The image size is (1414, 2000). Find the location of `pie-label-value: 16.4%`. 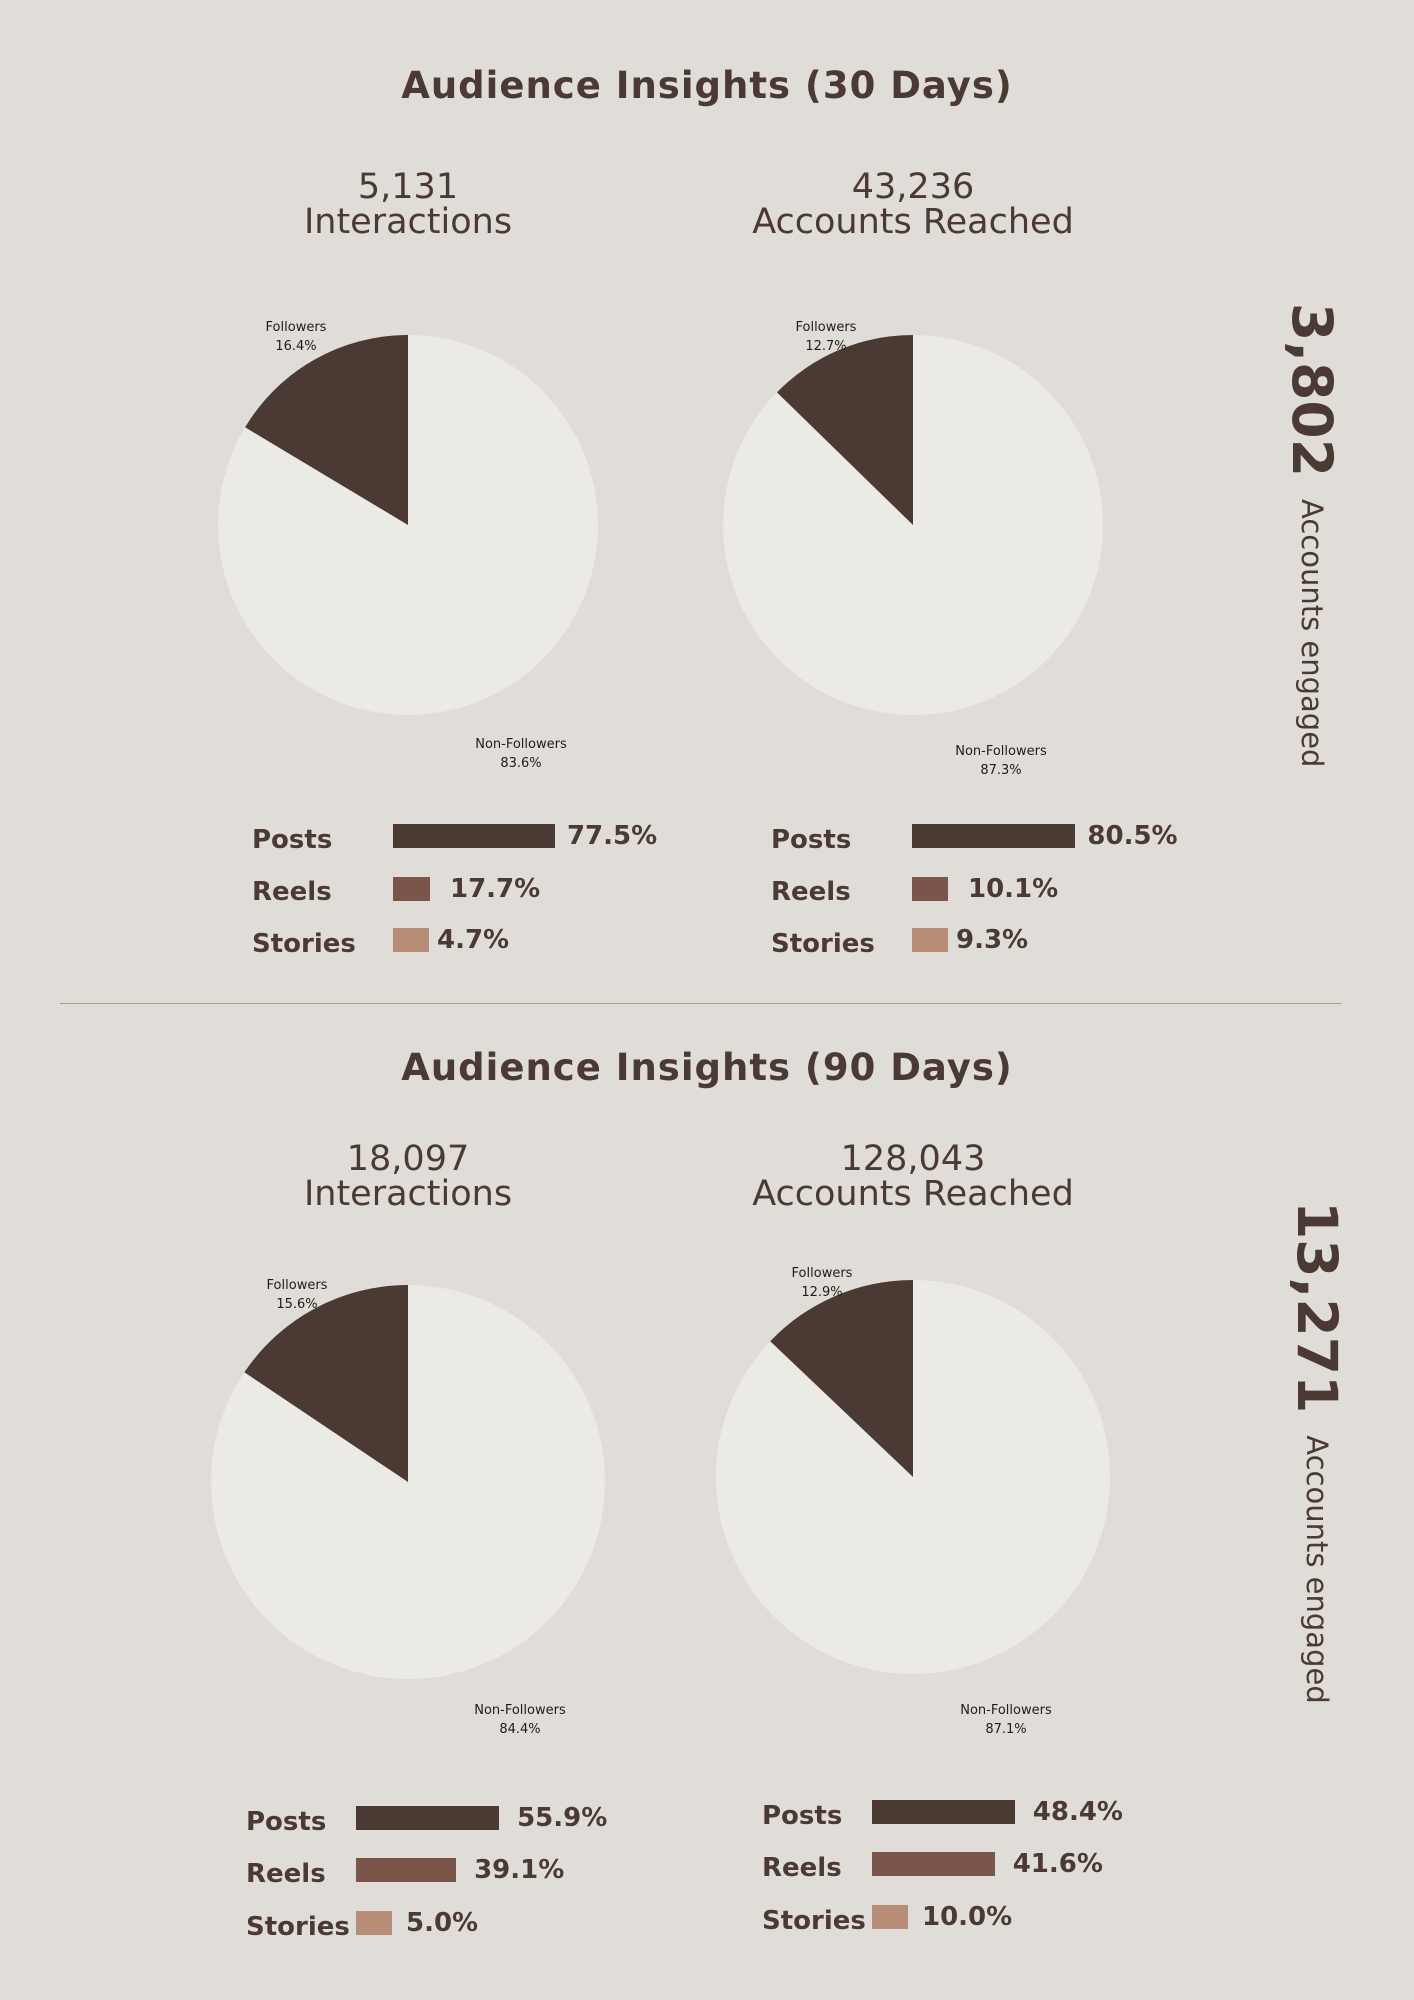

pie-label-value: 16.4% is located at coordinates (296, 346).